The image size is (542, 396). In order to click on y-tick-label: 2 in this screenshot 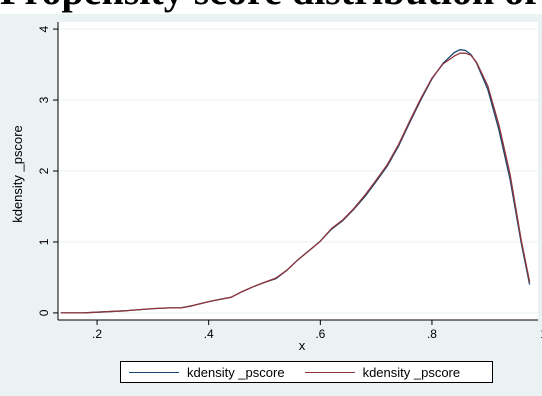, I will do `click(44, 170)`.